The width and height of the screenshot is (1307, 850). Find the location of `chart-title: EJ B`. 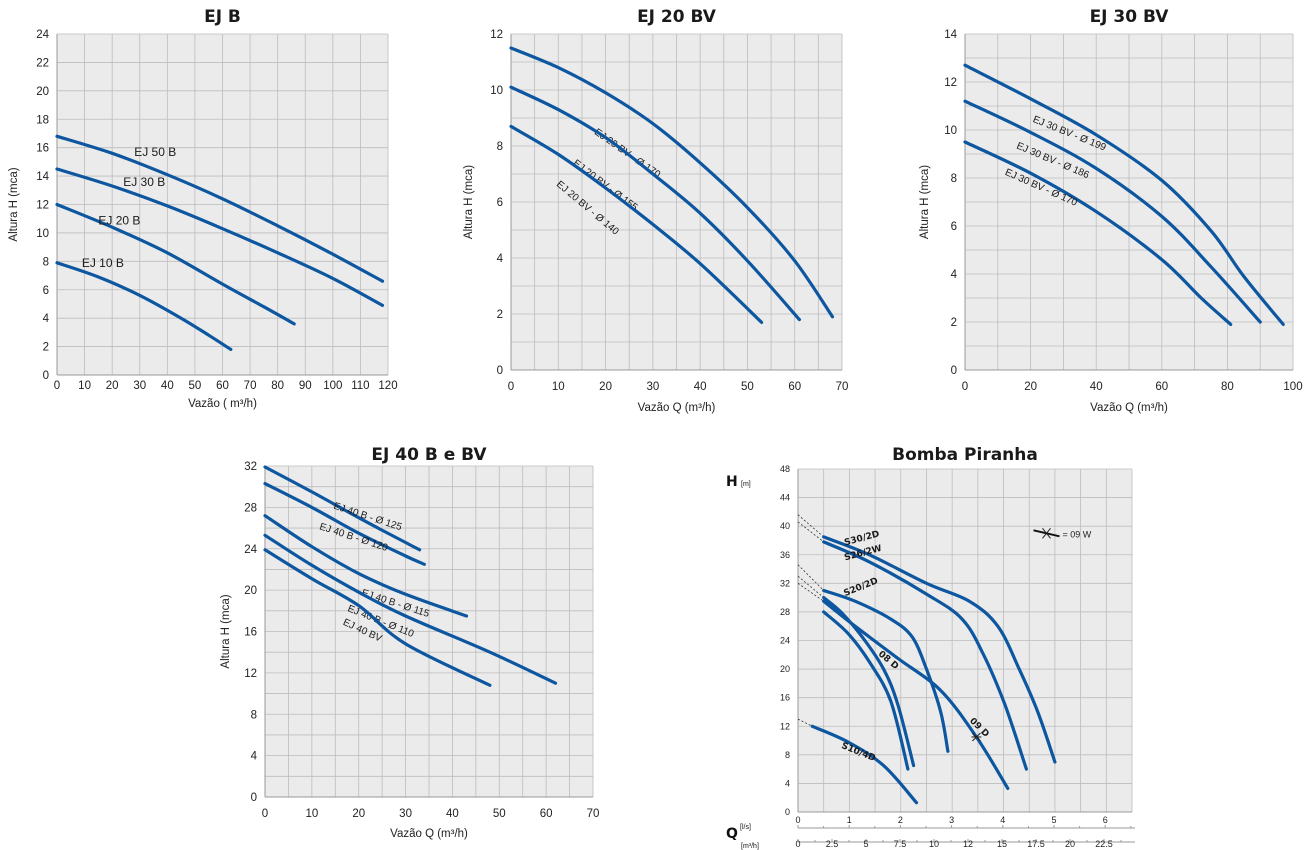

chart-title: EJ B is located at coordinates (222, 17).